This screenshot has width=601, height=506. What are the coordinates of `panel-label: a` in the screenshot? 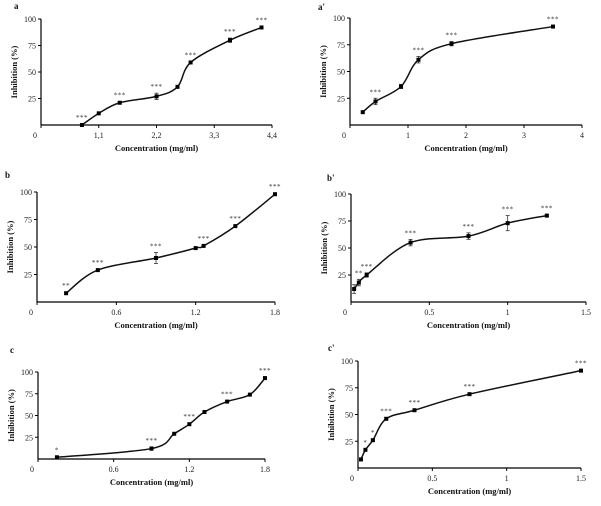 It's located at (16, 6).